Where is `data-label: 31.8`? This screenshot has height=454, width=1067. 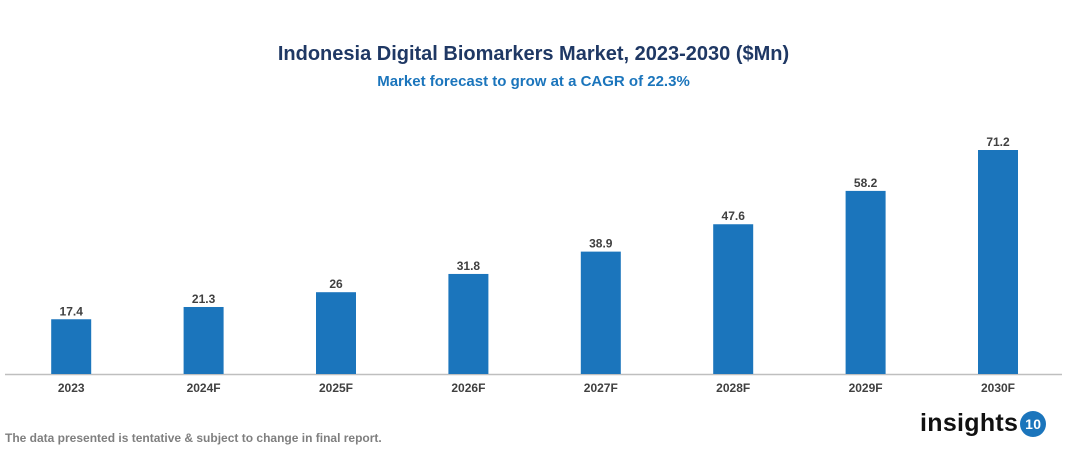 data-label: 31.8 is located at coordinates (469, 266).